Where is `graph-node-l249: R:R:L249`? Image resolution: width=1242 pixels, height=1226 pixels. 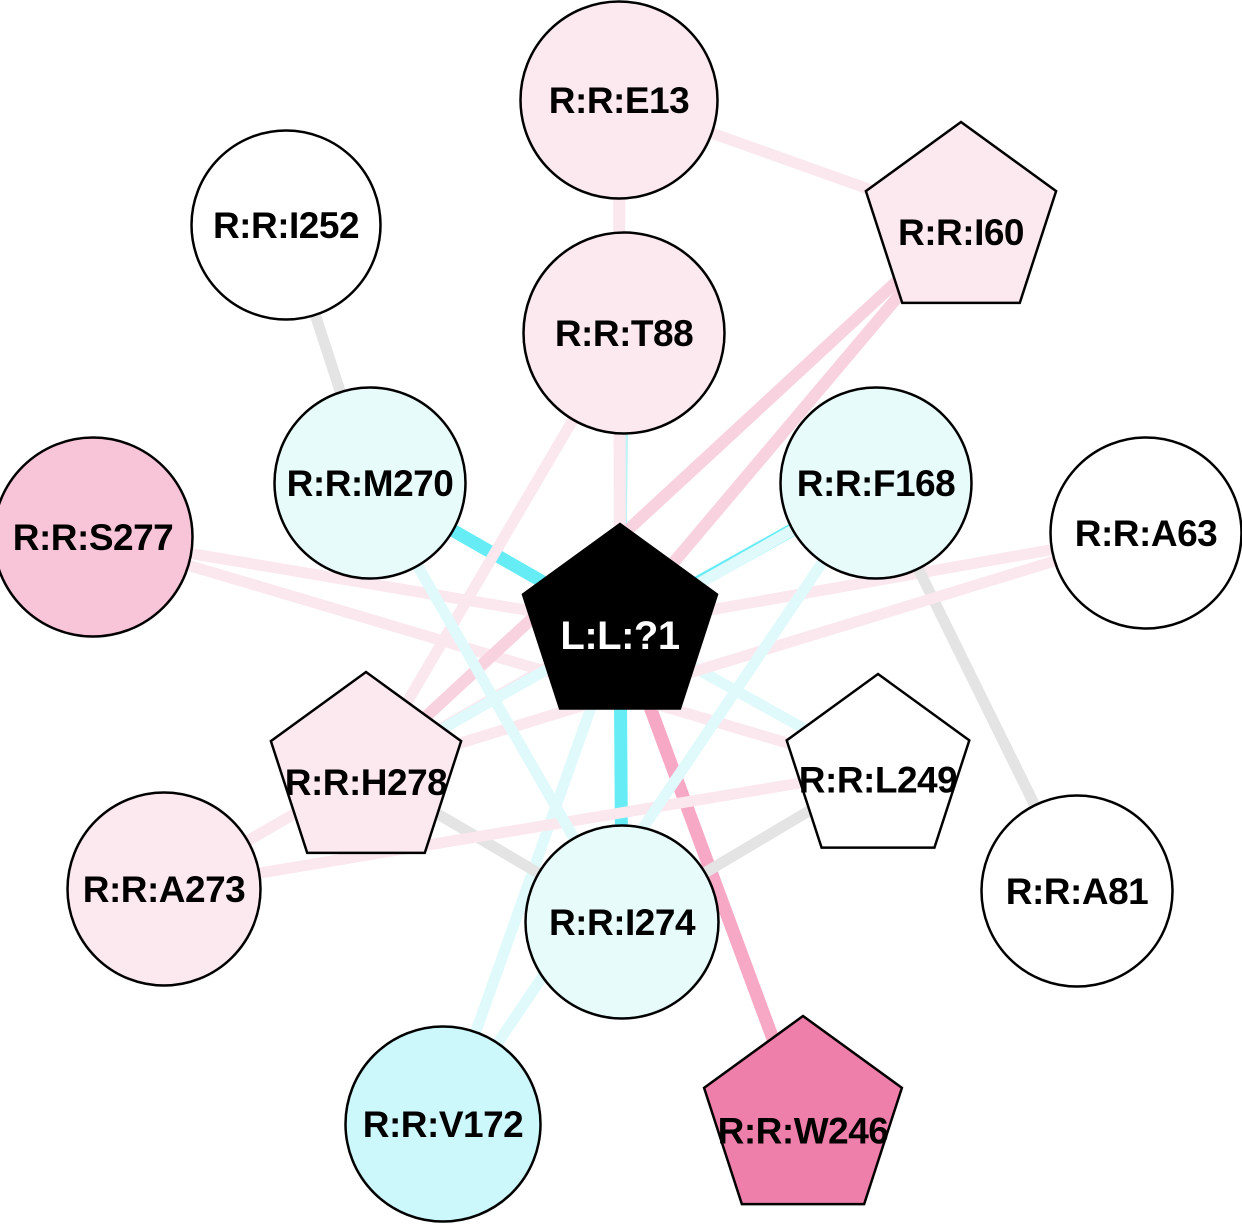
graph-node-l249: R:R:L249 is located at coordinates (878, 769).